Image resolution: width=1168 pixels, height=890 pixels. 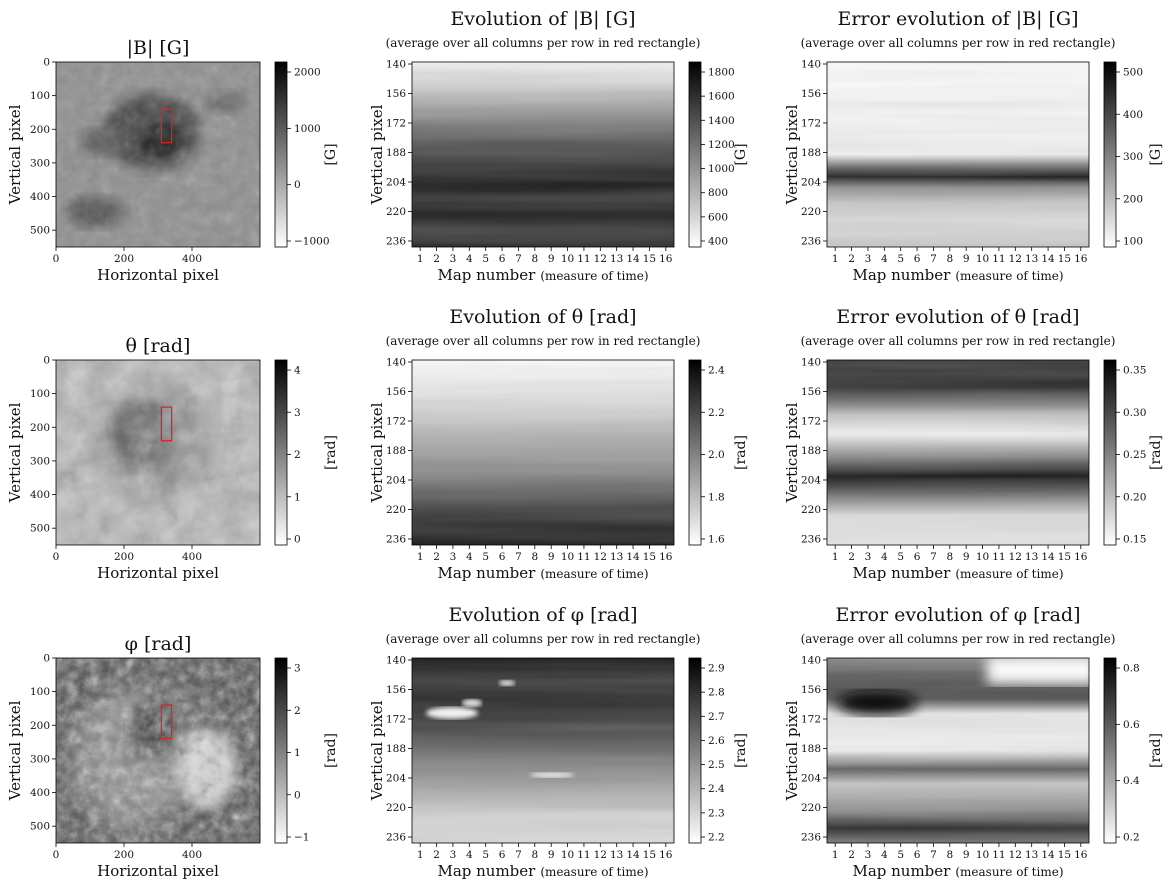 I want to click on colorbar-tick-label: 1200, so click(x=721, y=145).